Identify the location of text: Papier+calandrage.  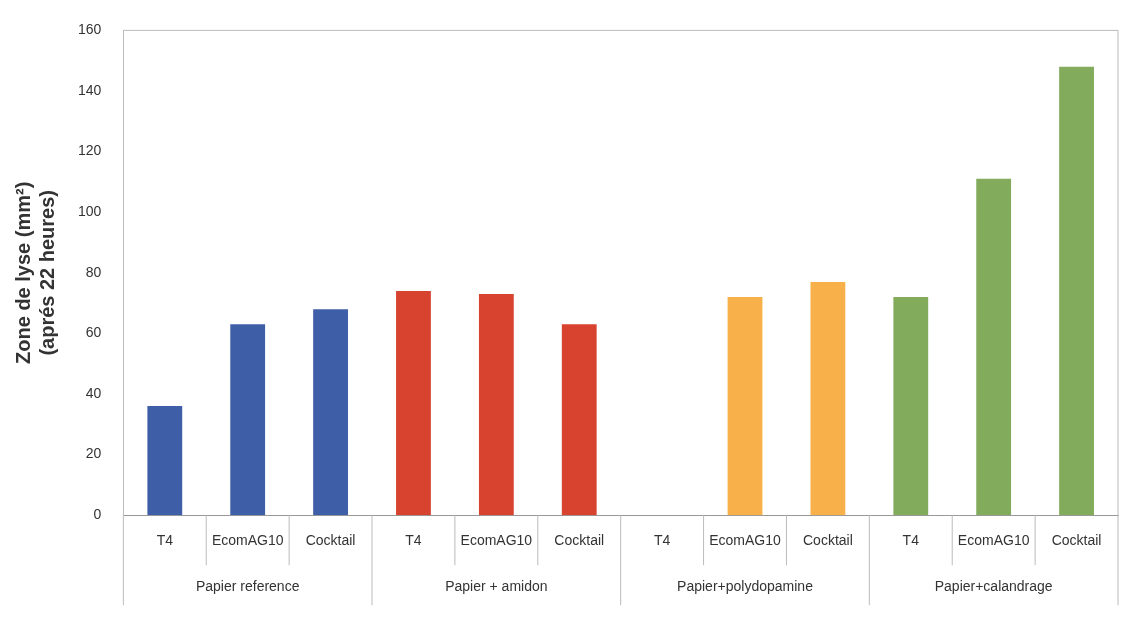
(993, 586).